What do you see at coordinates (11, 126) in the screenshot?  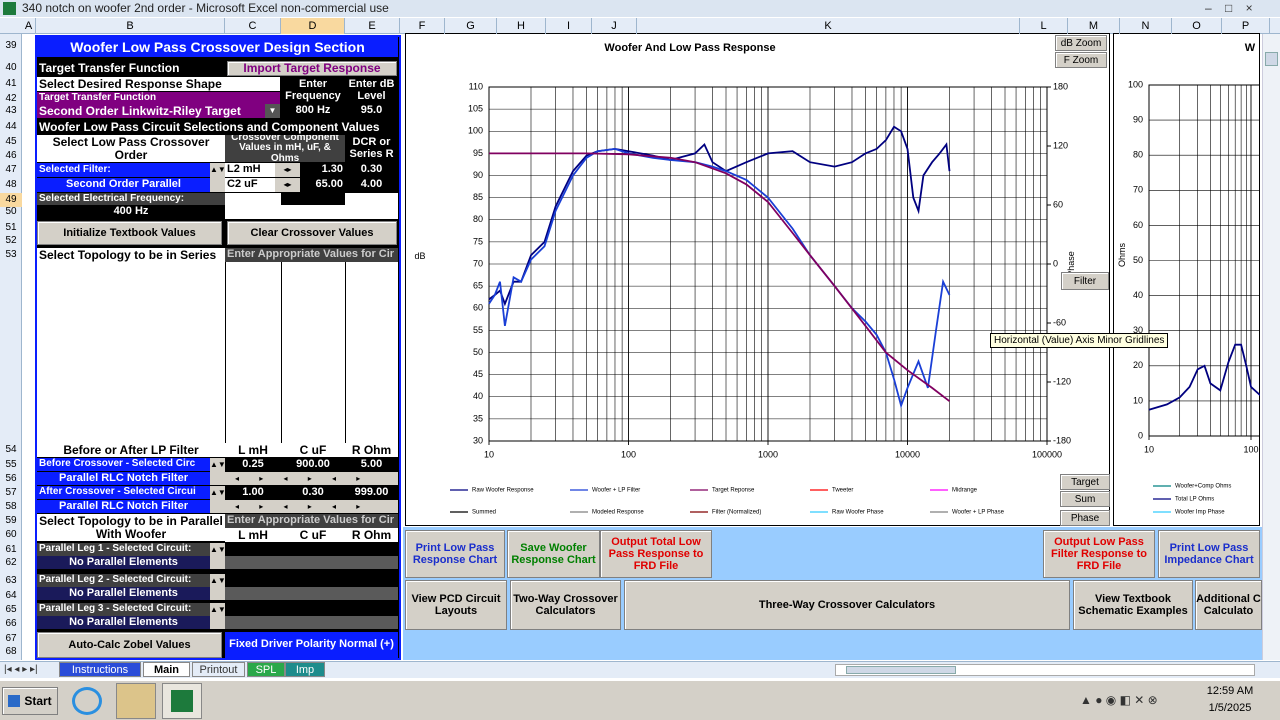 I see `row-header: 44` at bounding box center [11, 126].